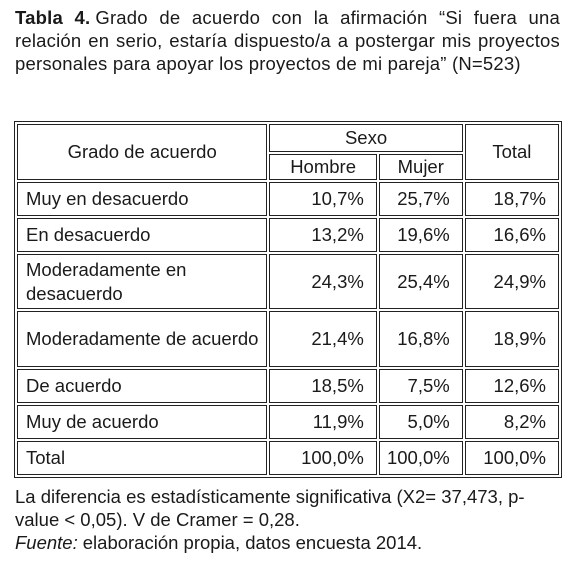 Image resolution: width=580 pixels, height=562 pixels. Describe the element at coordinates (142, 152) in the screenshot. I see `header-row-label: Grado de acuerdo` at that location.